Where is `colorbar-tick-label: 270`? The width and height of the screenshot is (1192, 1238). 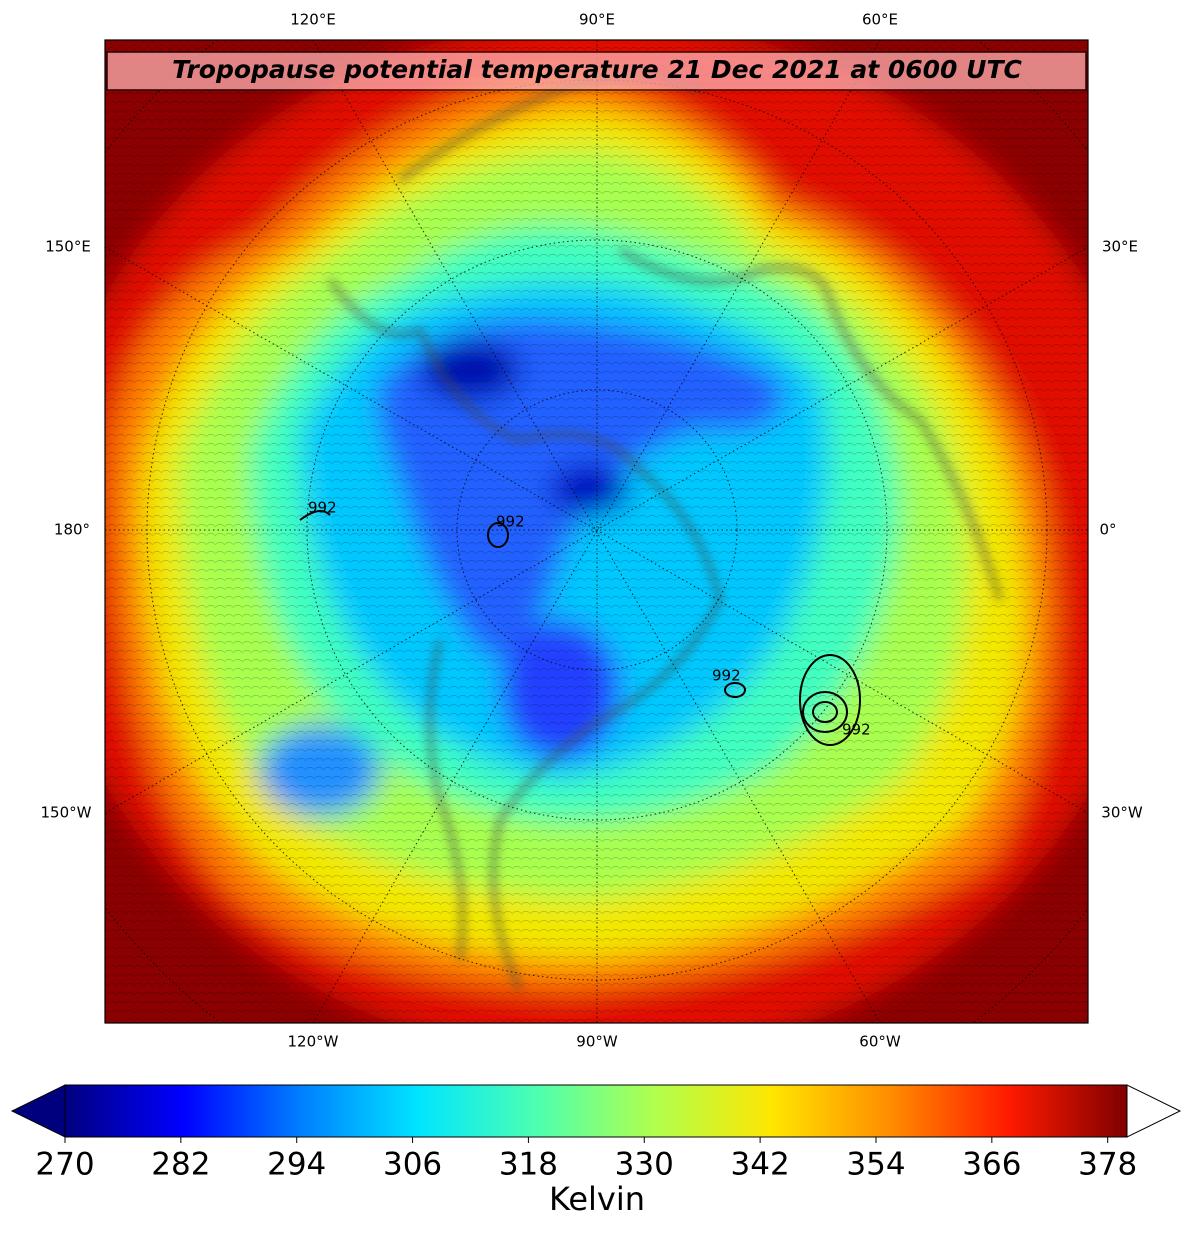
colorbar-tick-label: 270 is located at coordinates (64, 1165).